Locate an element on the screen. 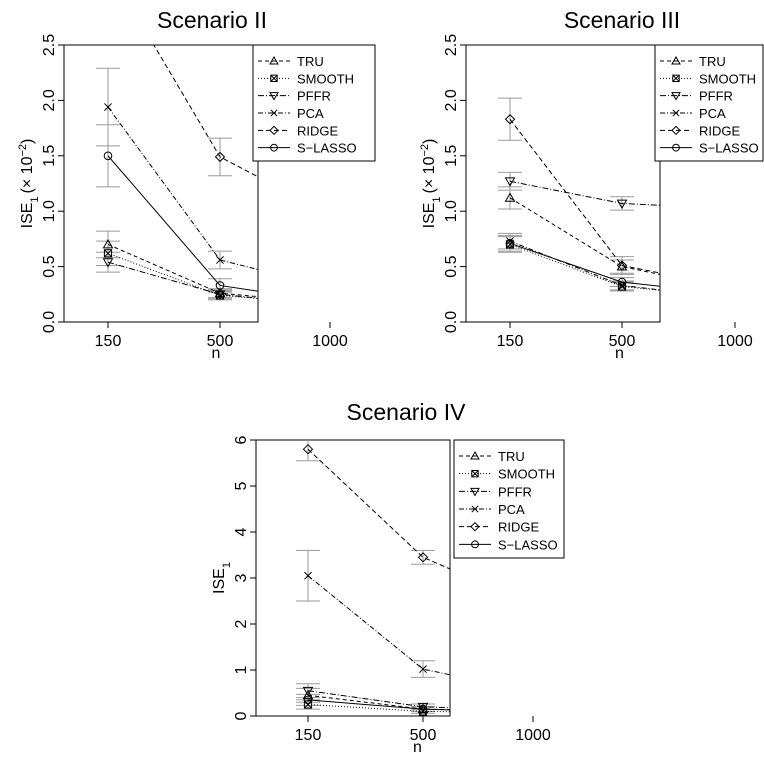  y-tick-label: 1.5 is located at coordinates (49, 156).